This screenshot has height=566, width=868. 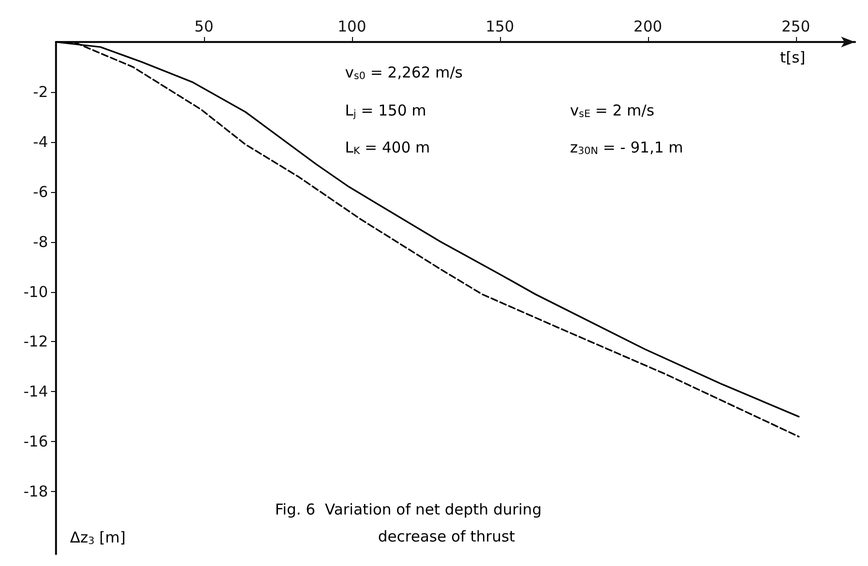 What do you see at coordinates (36, 341) in the screenshot?
I see `y-tick-label: -12` at bounding box center [36, 341].